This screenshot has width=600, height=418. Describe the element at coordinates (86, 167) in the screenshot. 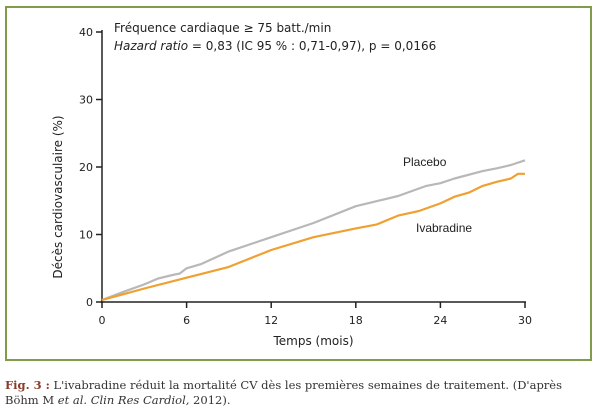

I see `y-tick-label: 20` at that location.